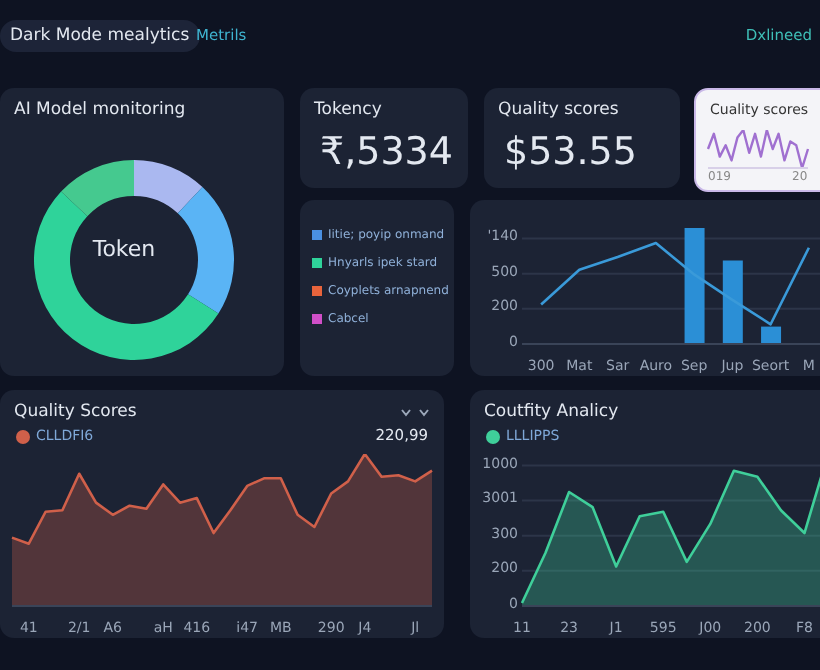 The image size is (820, 670). I want to click on chart-title: Quality Scores, so click(75, 412).